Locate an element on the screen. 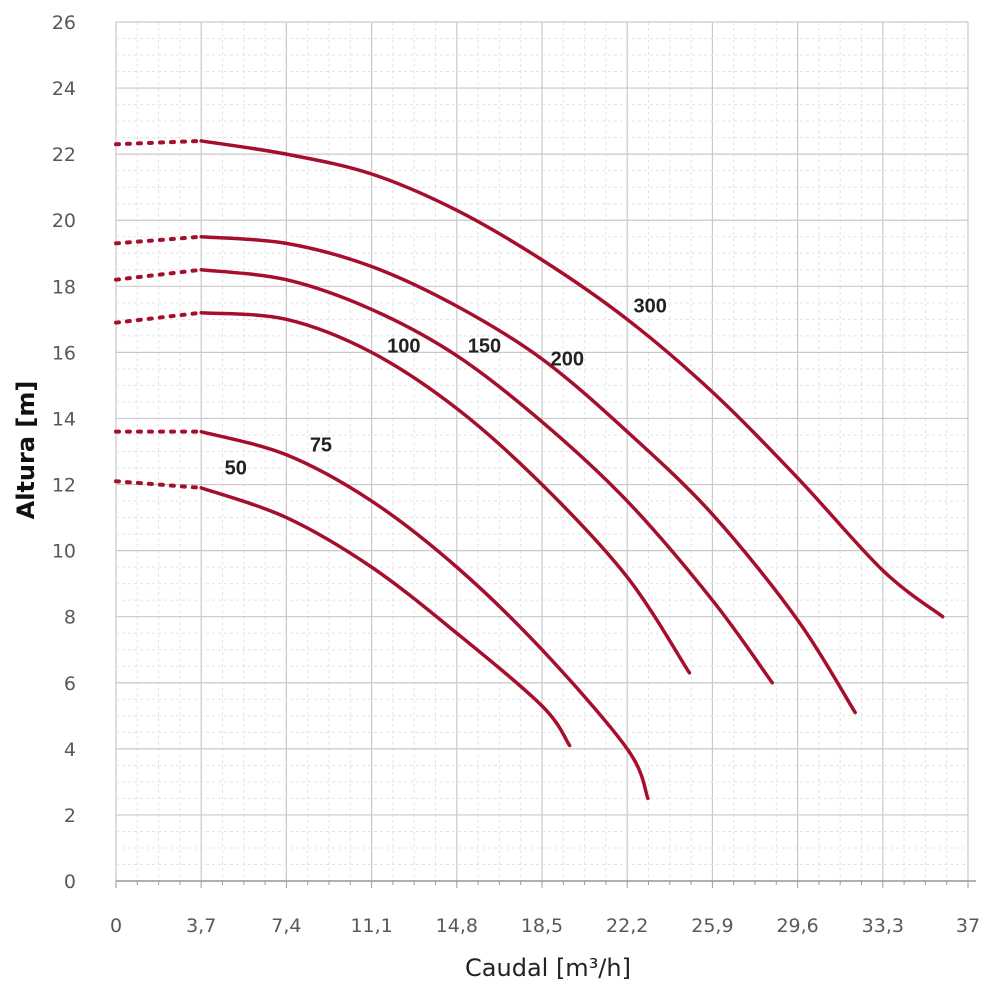  x-tick-label: 25,9 is located at coordinates (712, 926).